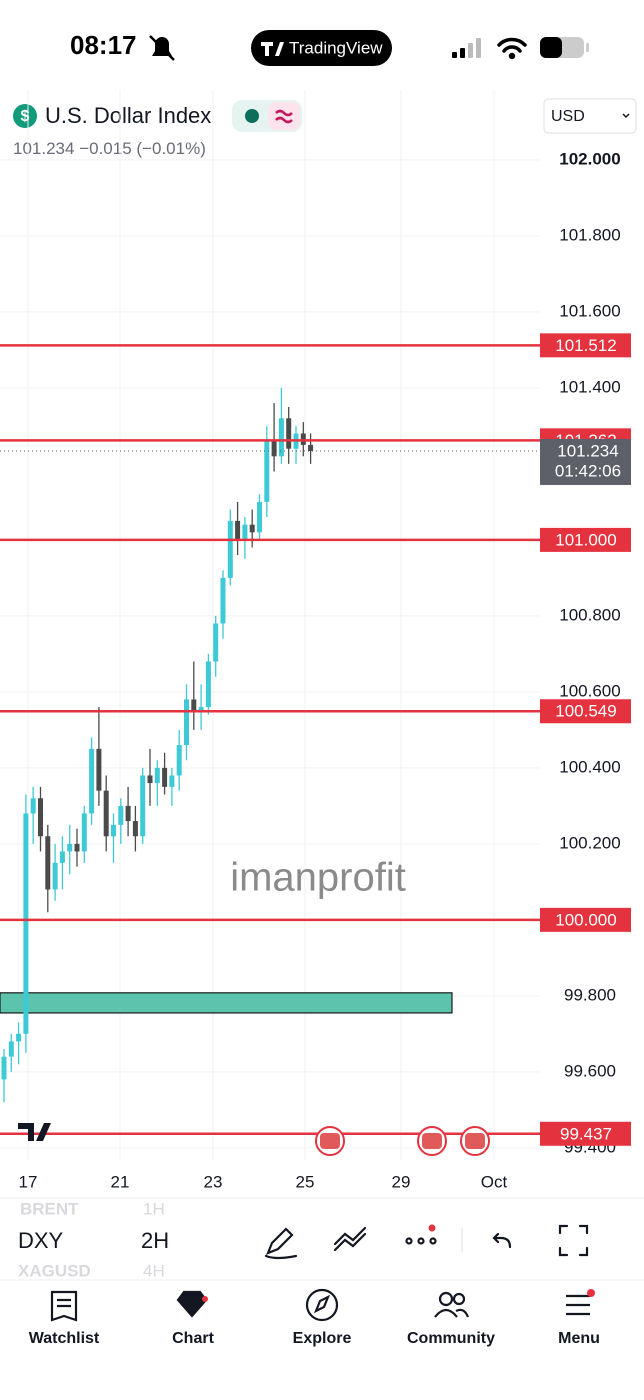 This screenshot has height=1400, width=644. I want to click on symbol-prev: BRENT, so click(49, 1208).